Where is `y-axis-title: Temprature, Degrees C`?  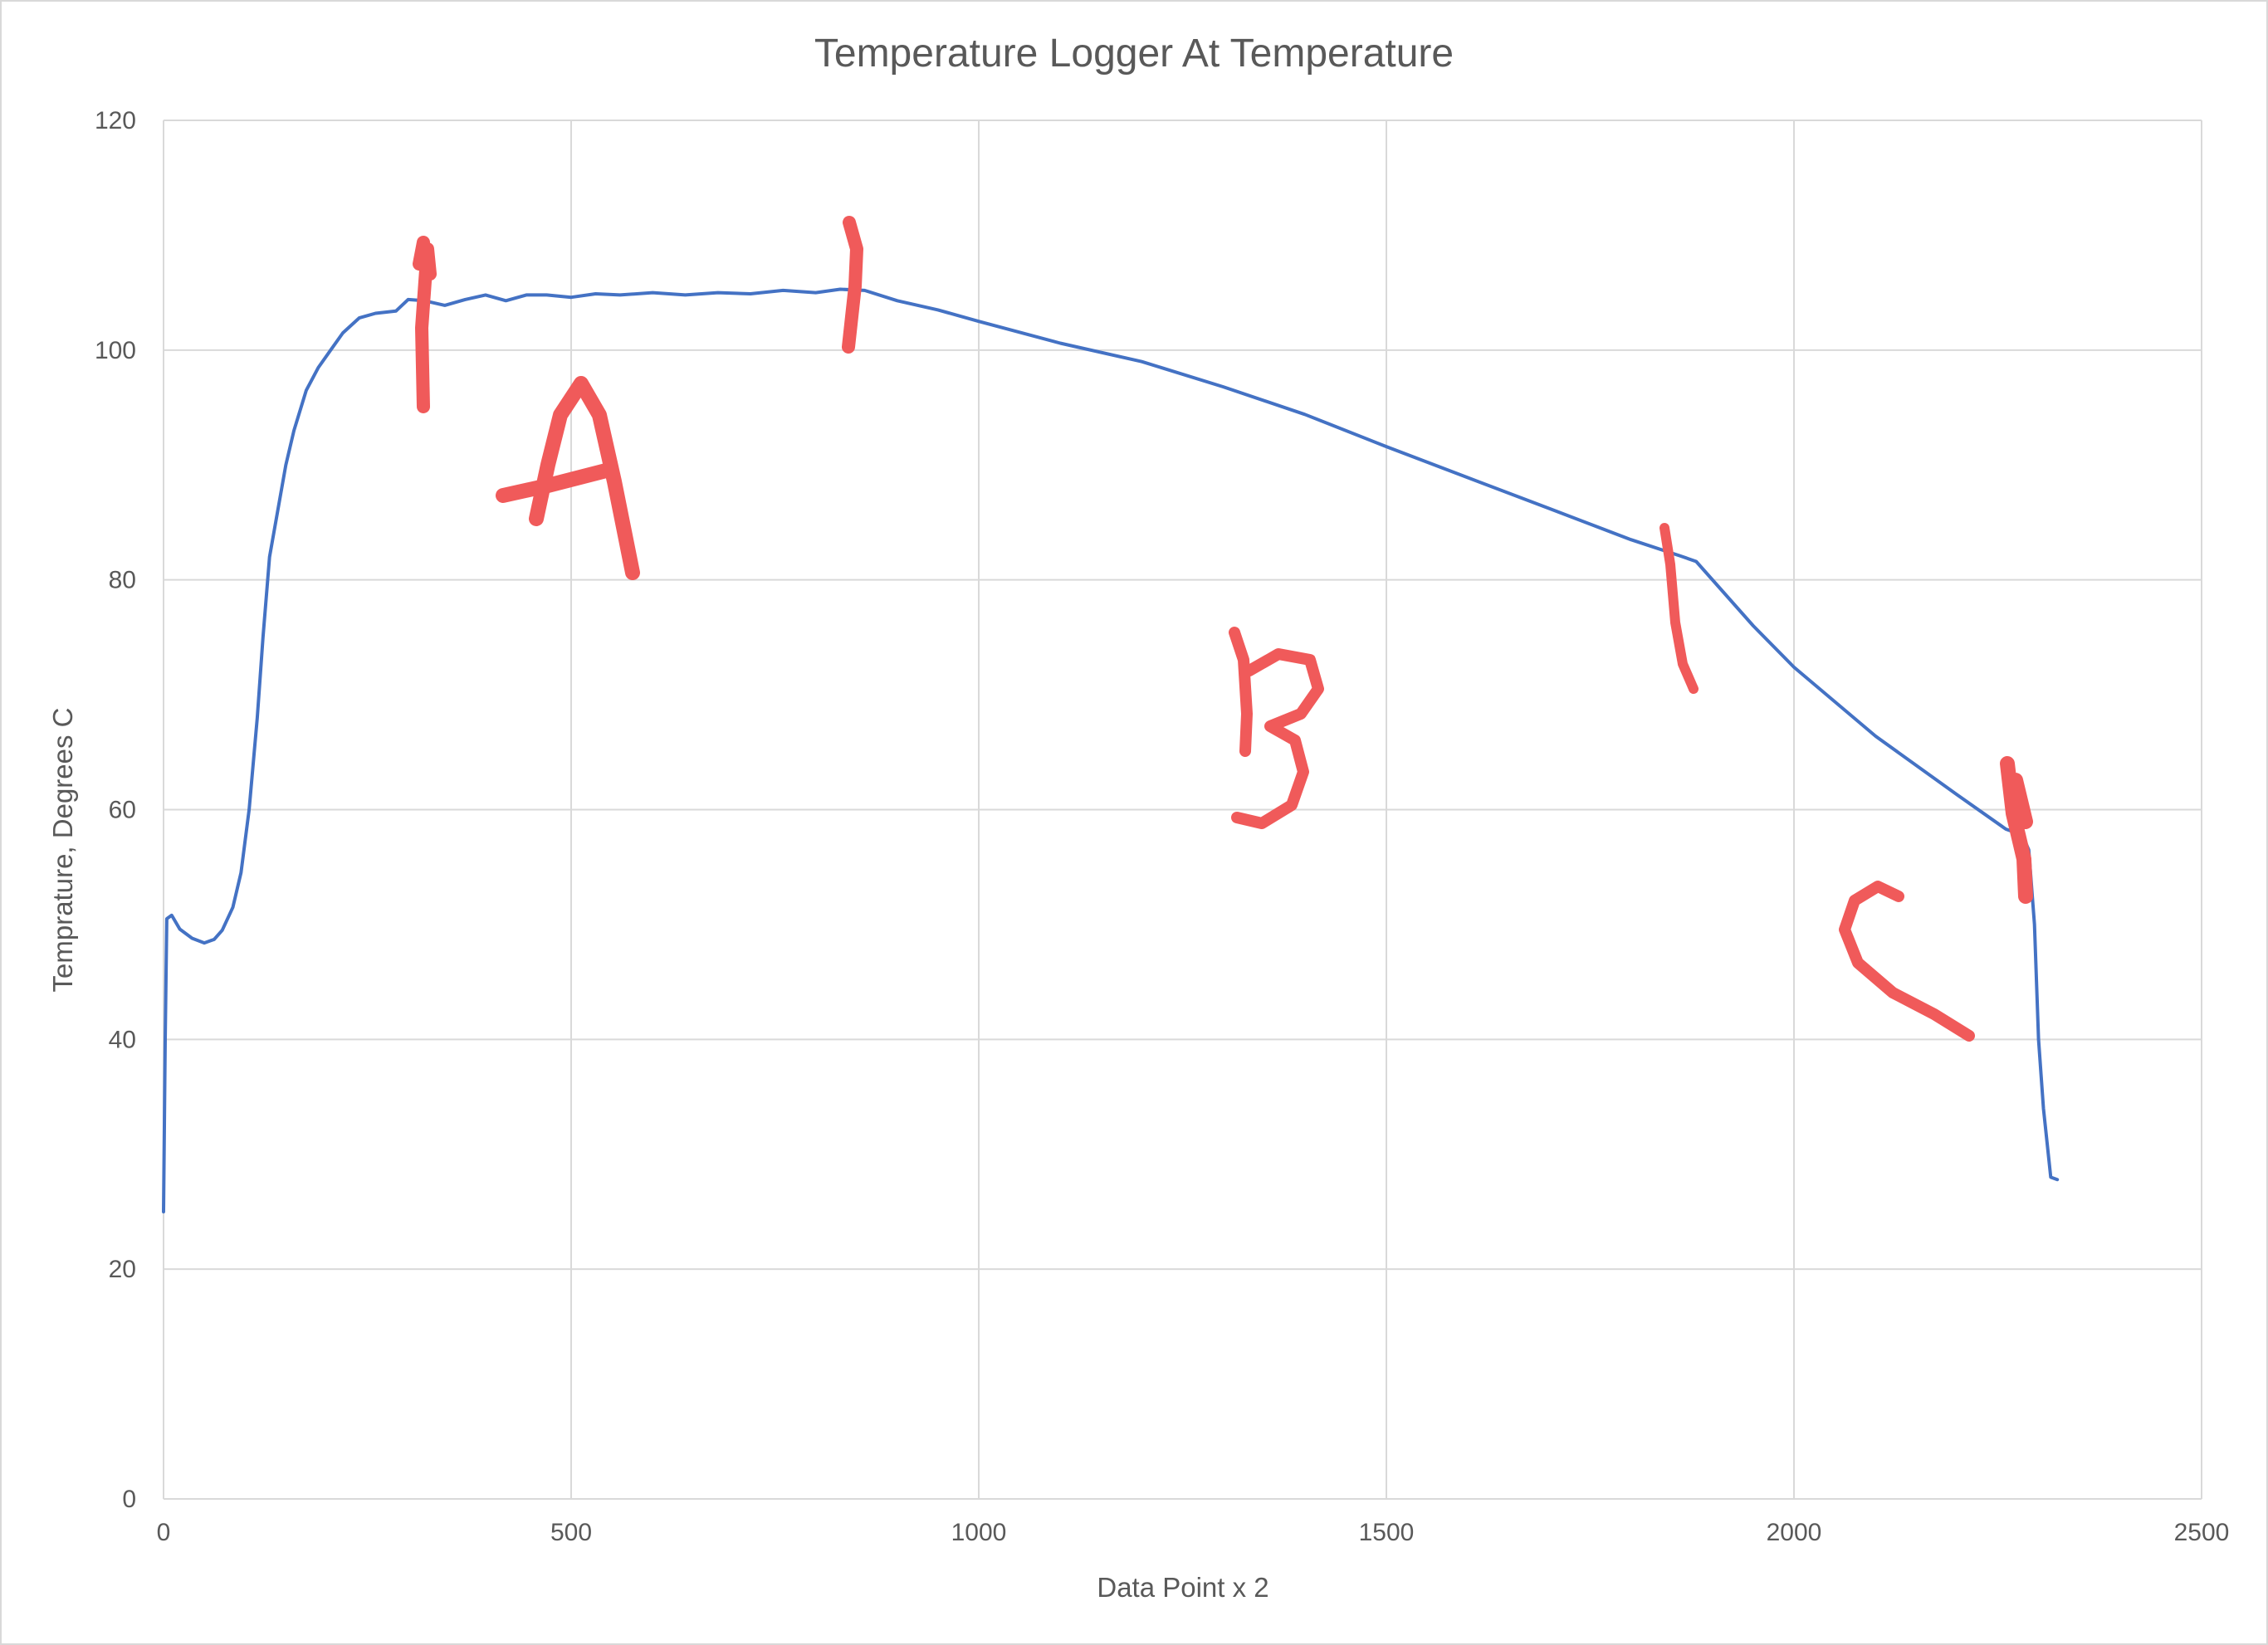 y-axis-title: Temprature, Degrees C is located at coordinates (62, 850).